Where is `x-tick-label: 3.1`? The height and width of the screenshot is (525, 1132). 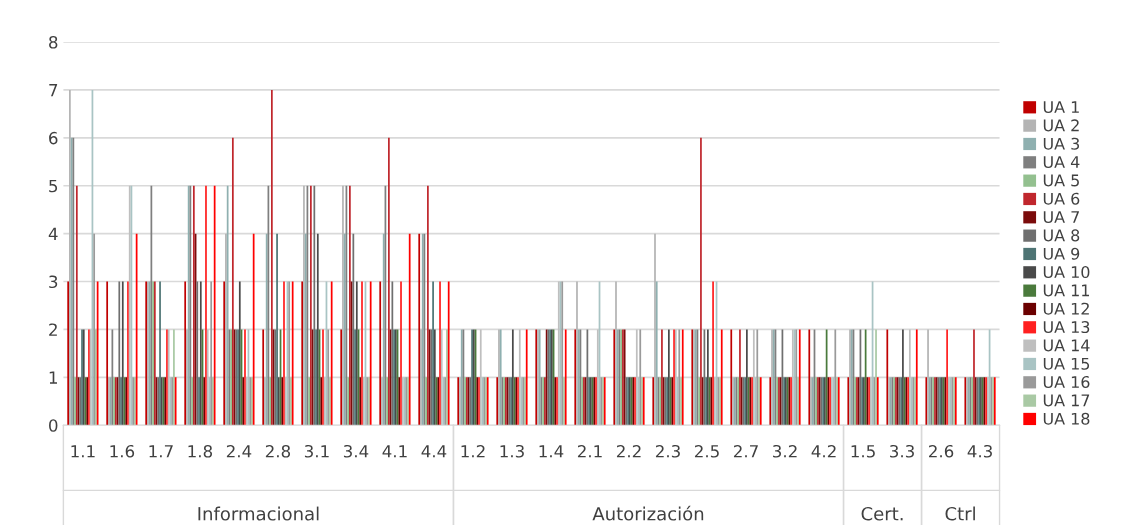 x-tick-label: 3.1 is located at coordinates (316, 451).